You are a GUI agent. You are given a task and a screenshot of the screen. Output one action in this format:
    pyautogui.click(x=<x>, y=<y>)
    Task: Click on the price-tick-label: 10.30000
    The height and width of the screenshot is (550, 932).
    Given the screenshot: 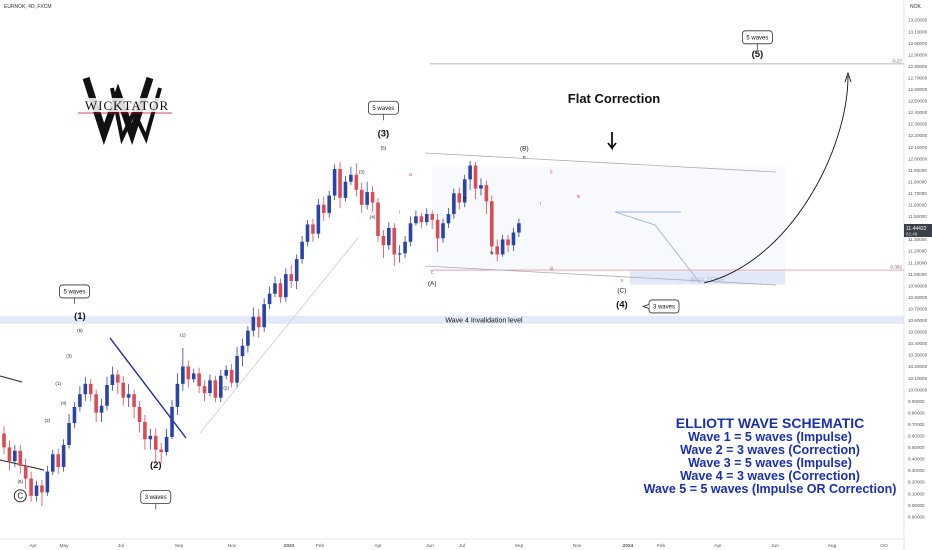 What is the action you would take?
    pyautogui.click(x=918, y=355)
    